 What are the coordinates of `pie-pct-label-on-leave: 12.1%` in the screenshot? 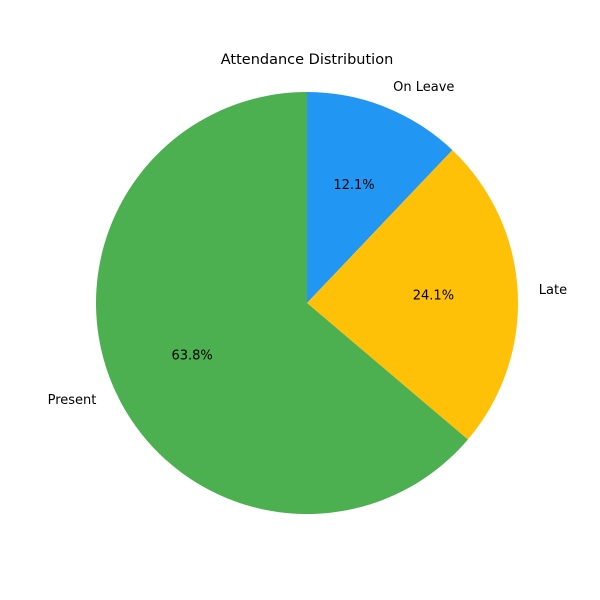 It's located at (353, 185).